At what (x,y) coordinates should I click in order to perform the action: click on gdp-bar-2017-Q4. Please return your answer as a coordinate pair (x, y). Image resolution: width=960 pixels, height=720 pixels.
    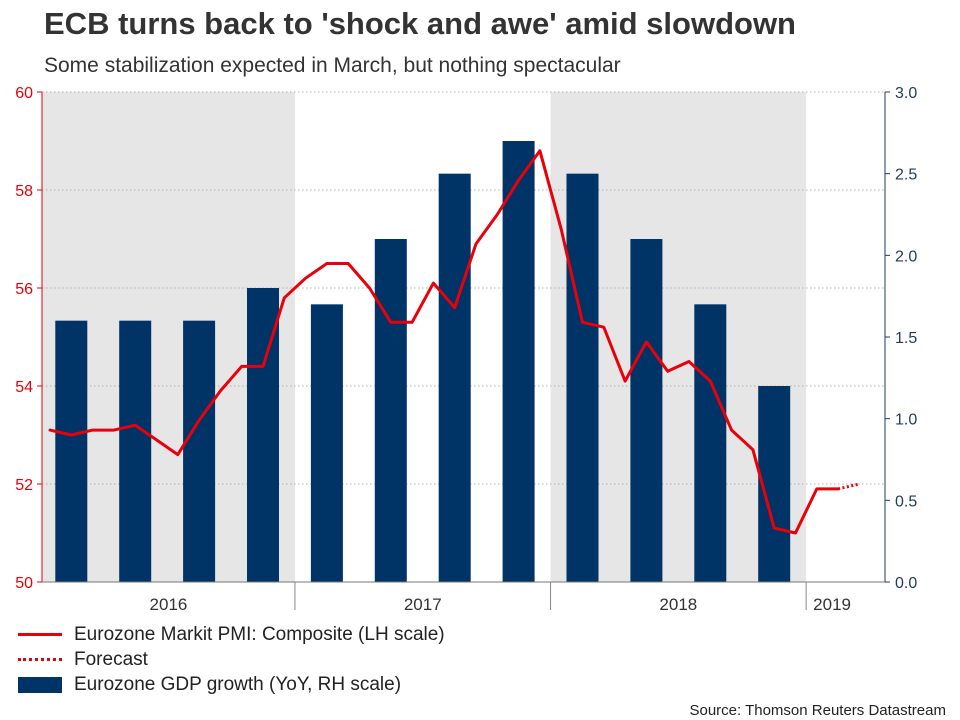
    Looking at the image, I should click on (518, 361).